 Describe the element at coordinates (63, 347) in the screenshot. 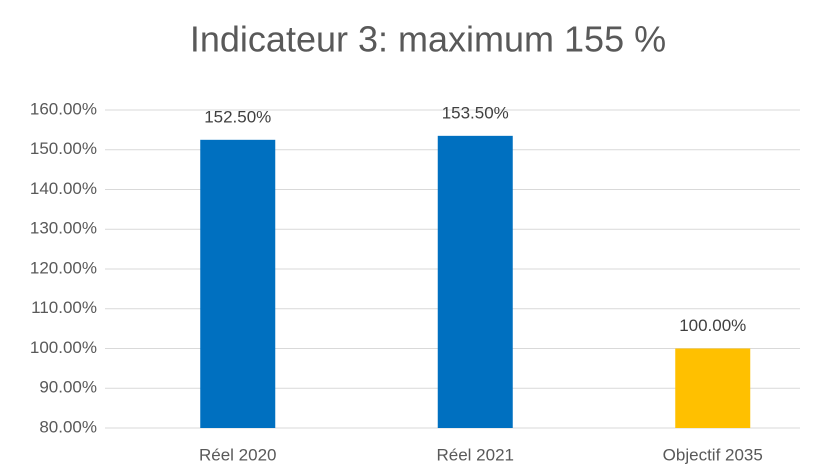

I see `y-tick-label: 100.00%` at that location.